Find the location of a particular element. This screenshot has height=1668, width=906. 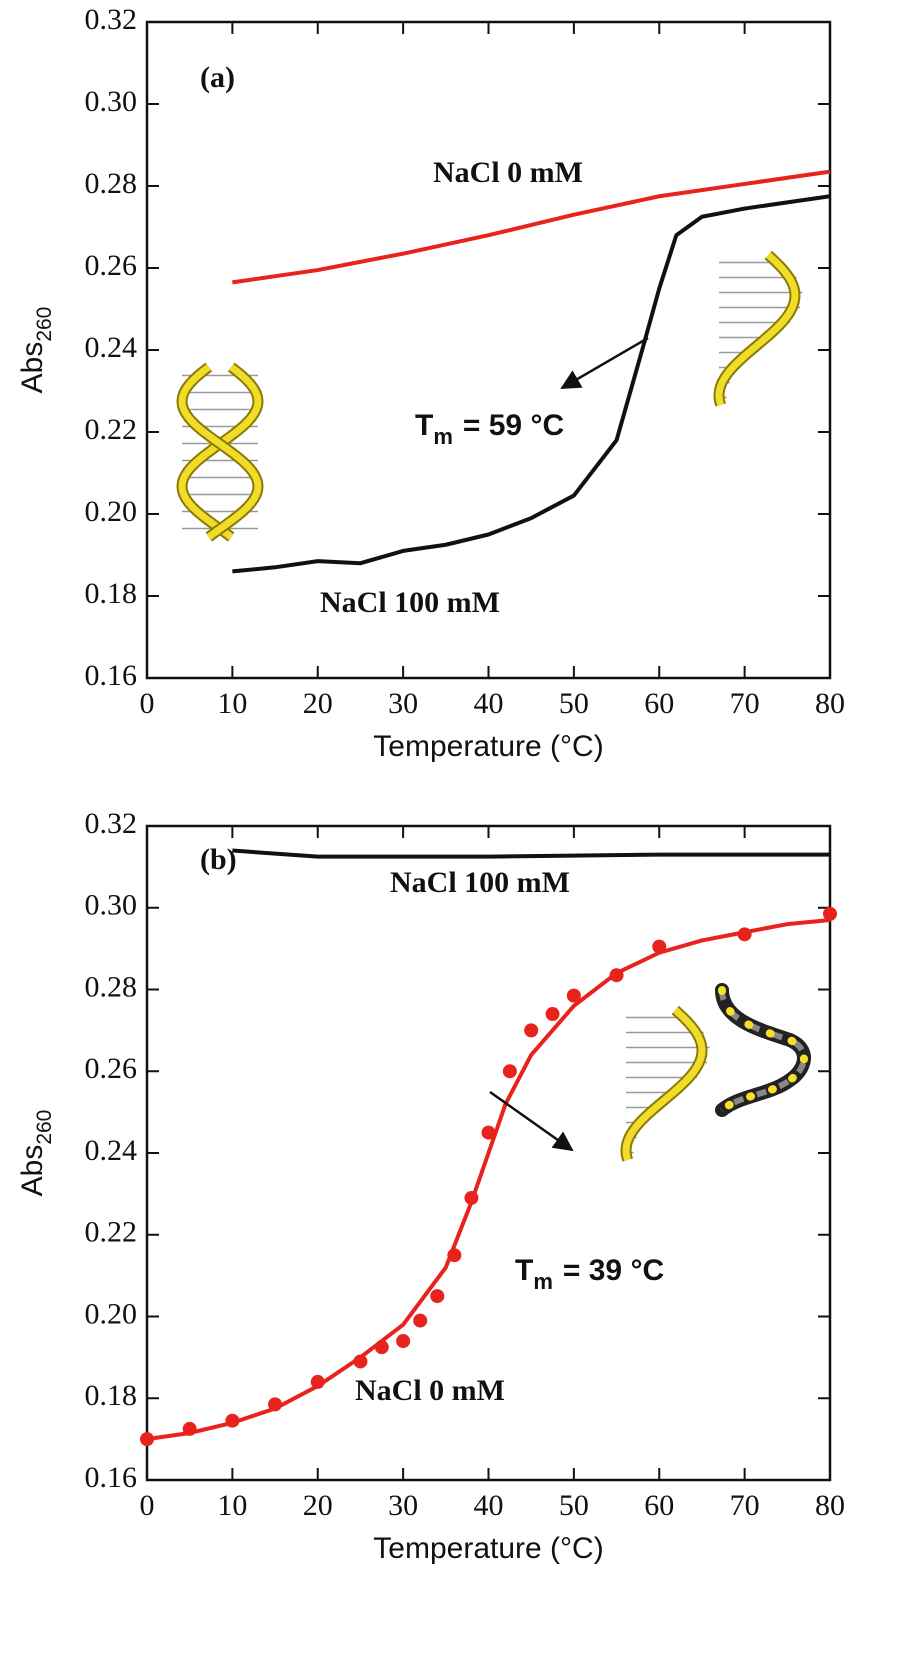

panel-label: (b) is located at coordinates (218, 859).